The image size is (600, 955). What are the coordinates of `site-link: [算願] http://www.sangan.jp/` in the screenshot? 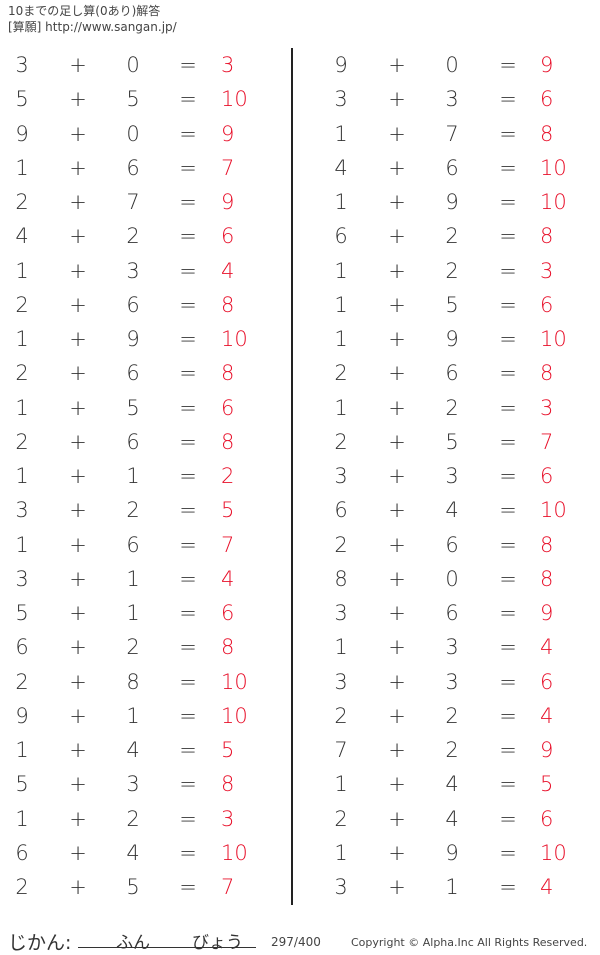 It's located at (92, 27).